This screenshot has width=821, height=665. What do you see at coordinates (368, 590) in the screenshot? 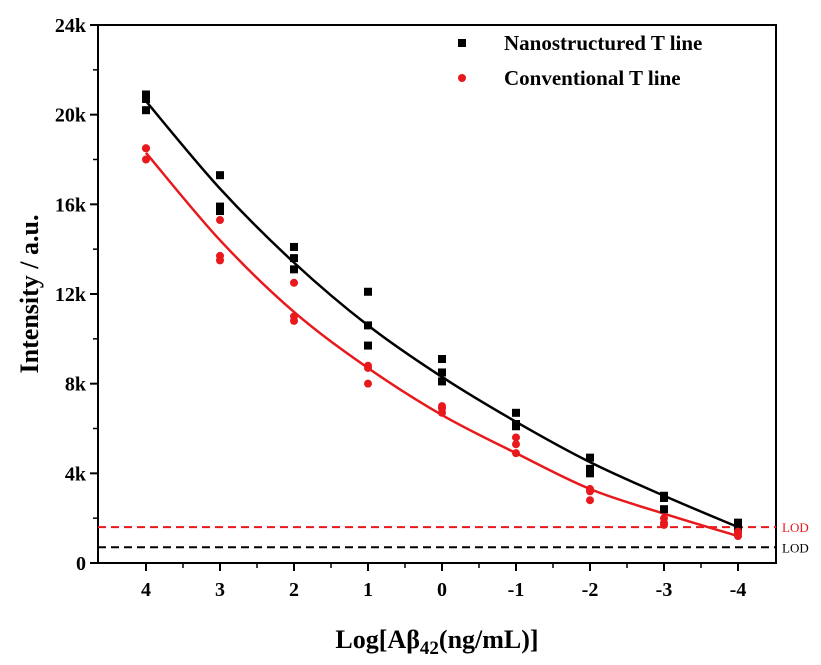
I see `x-tick-label: 1` at bounding box center [368, 590].